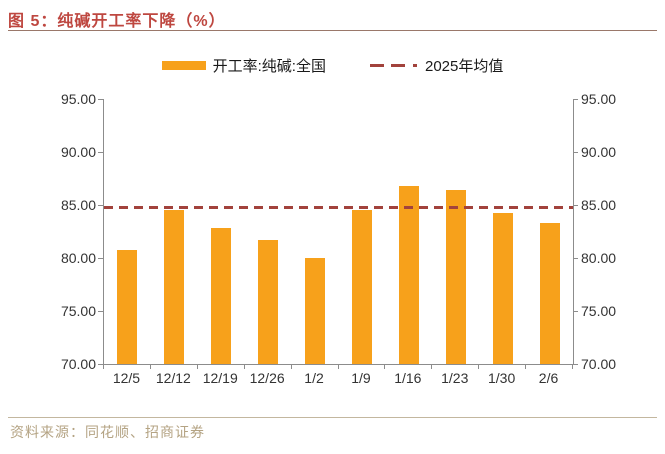  I want to click on y-axis-label-left: 80.00, so click(78, 258).